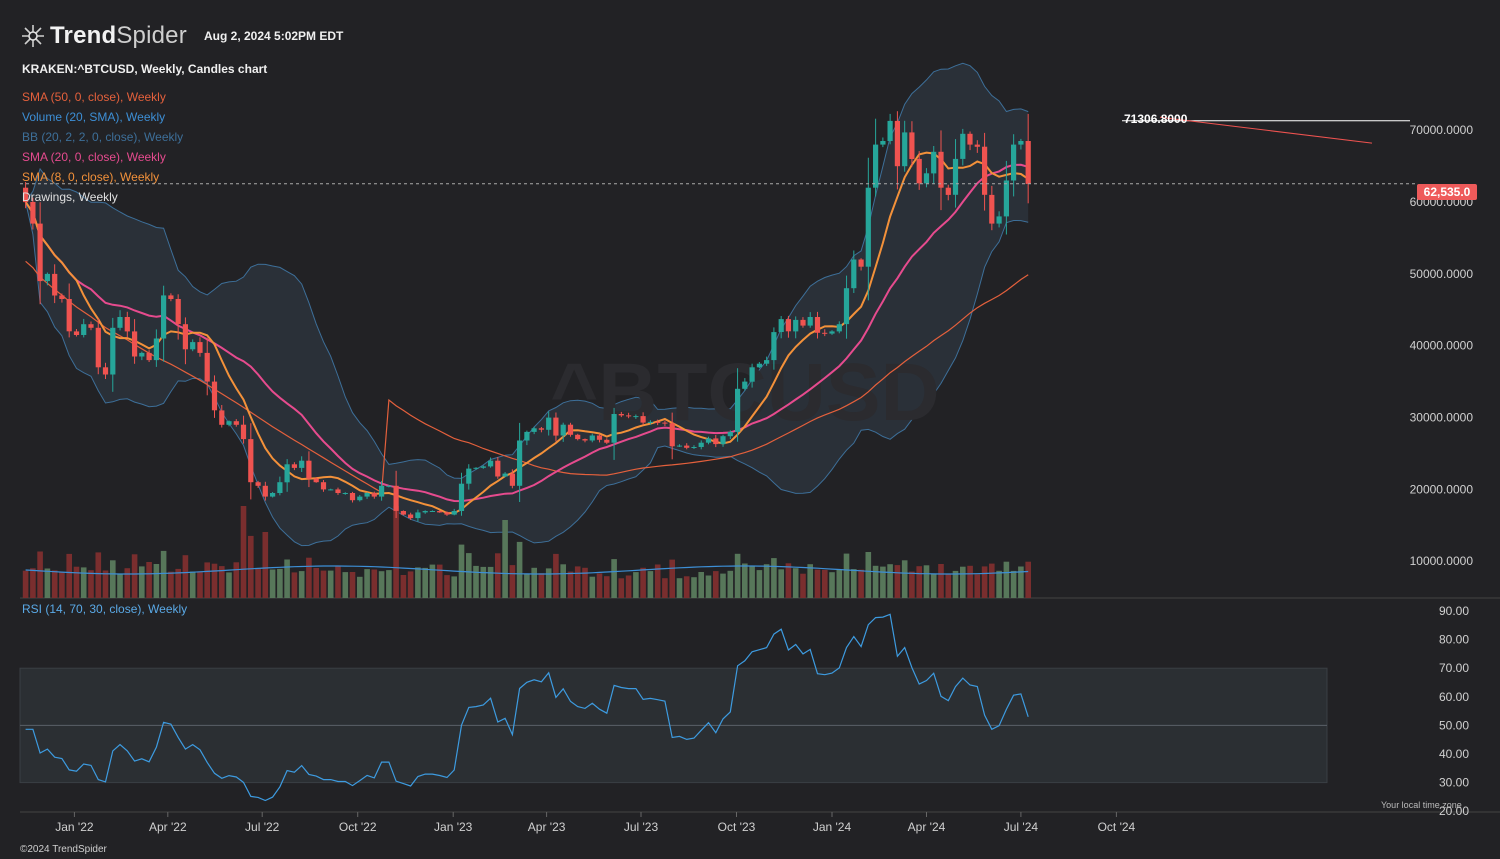 Image resolution: width=1500 pixels, height=859 pixels. I want to click on price-tick-label: 70000.0000, so click(1442, 130).